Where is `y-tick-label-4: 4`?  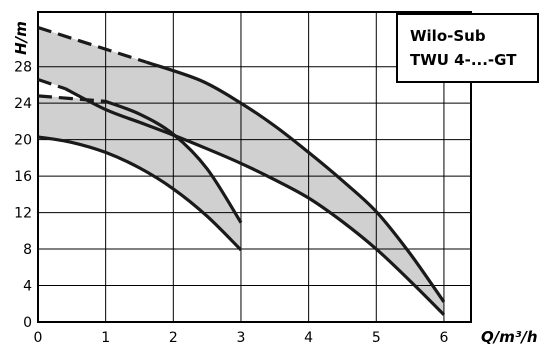
y-tick-label-4: 4 is located at coordinates (27, 287).